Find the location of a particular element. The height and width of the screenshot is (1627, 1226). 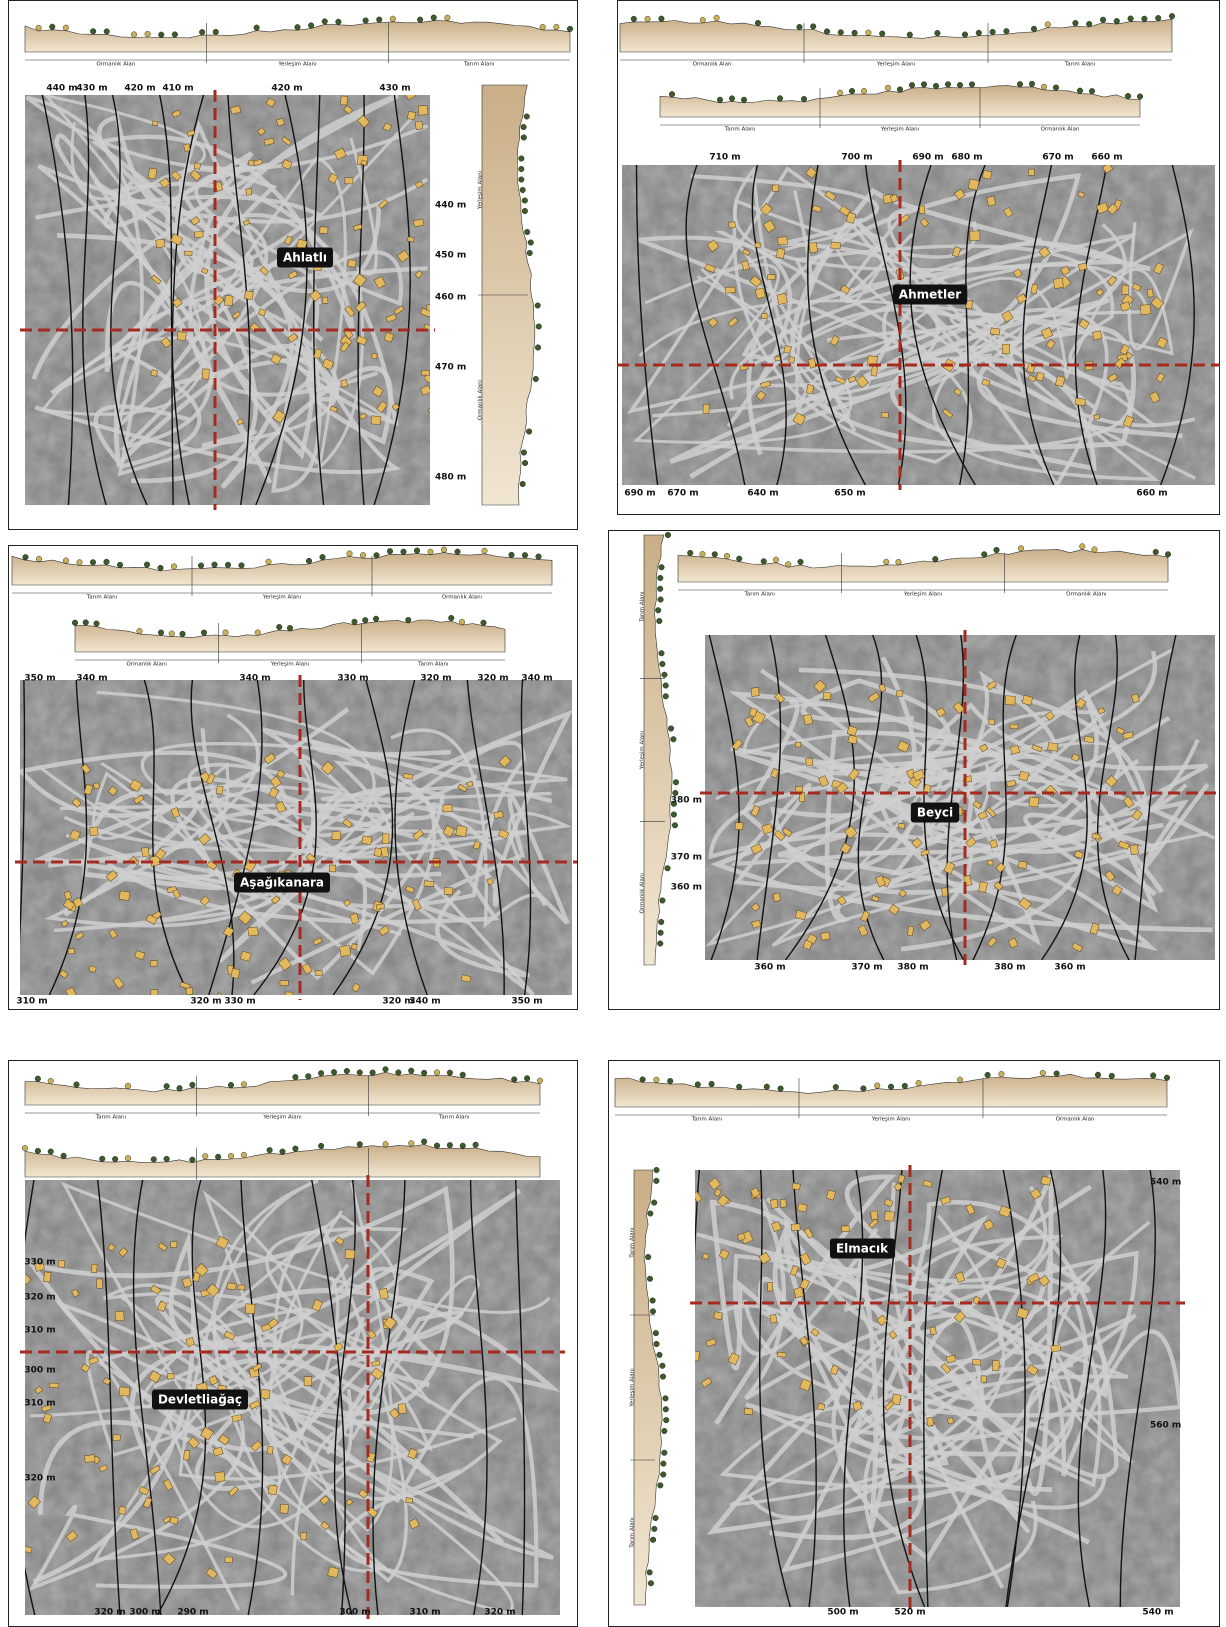

zone-label: Ormanlık Alanı is located at coordinates (481, 399).